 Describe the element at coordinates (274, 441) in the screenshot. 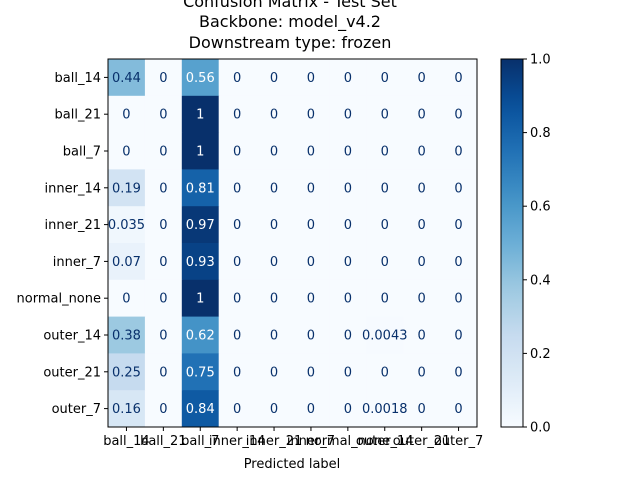

I see `x-tick-label: inner_21` at that location.